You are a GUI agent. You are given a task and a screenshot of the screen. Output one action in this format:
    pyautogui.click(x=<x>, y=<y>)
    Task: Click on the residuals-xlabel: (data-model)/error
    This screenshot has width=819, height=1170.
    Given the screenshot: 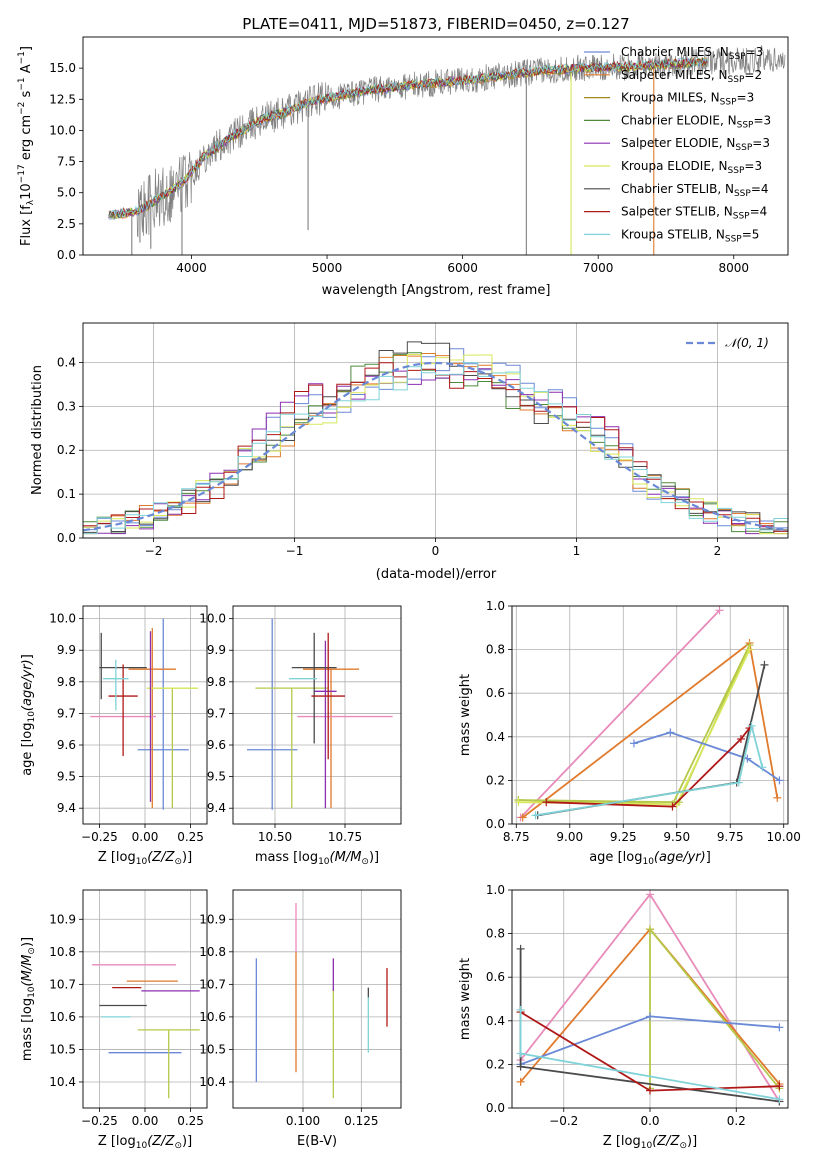 What is the action you would take?
    pyautogui.click(x=436, y=574)
    